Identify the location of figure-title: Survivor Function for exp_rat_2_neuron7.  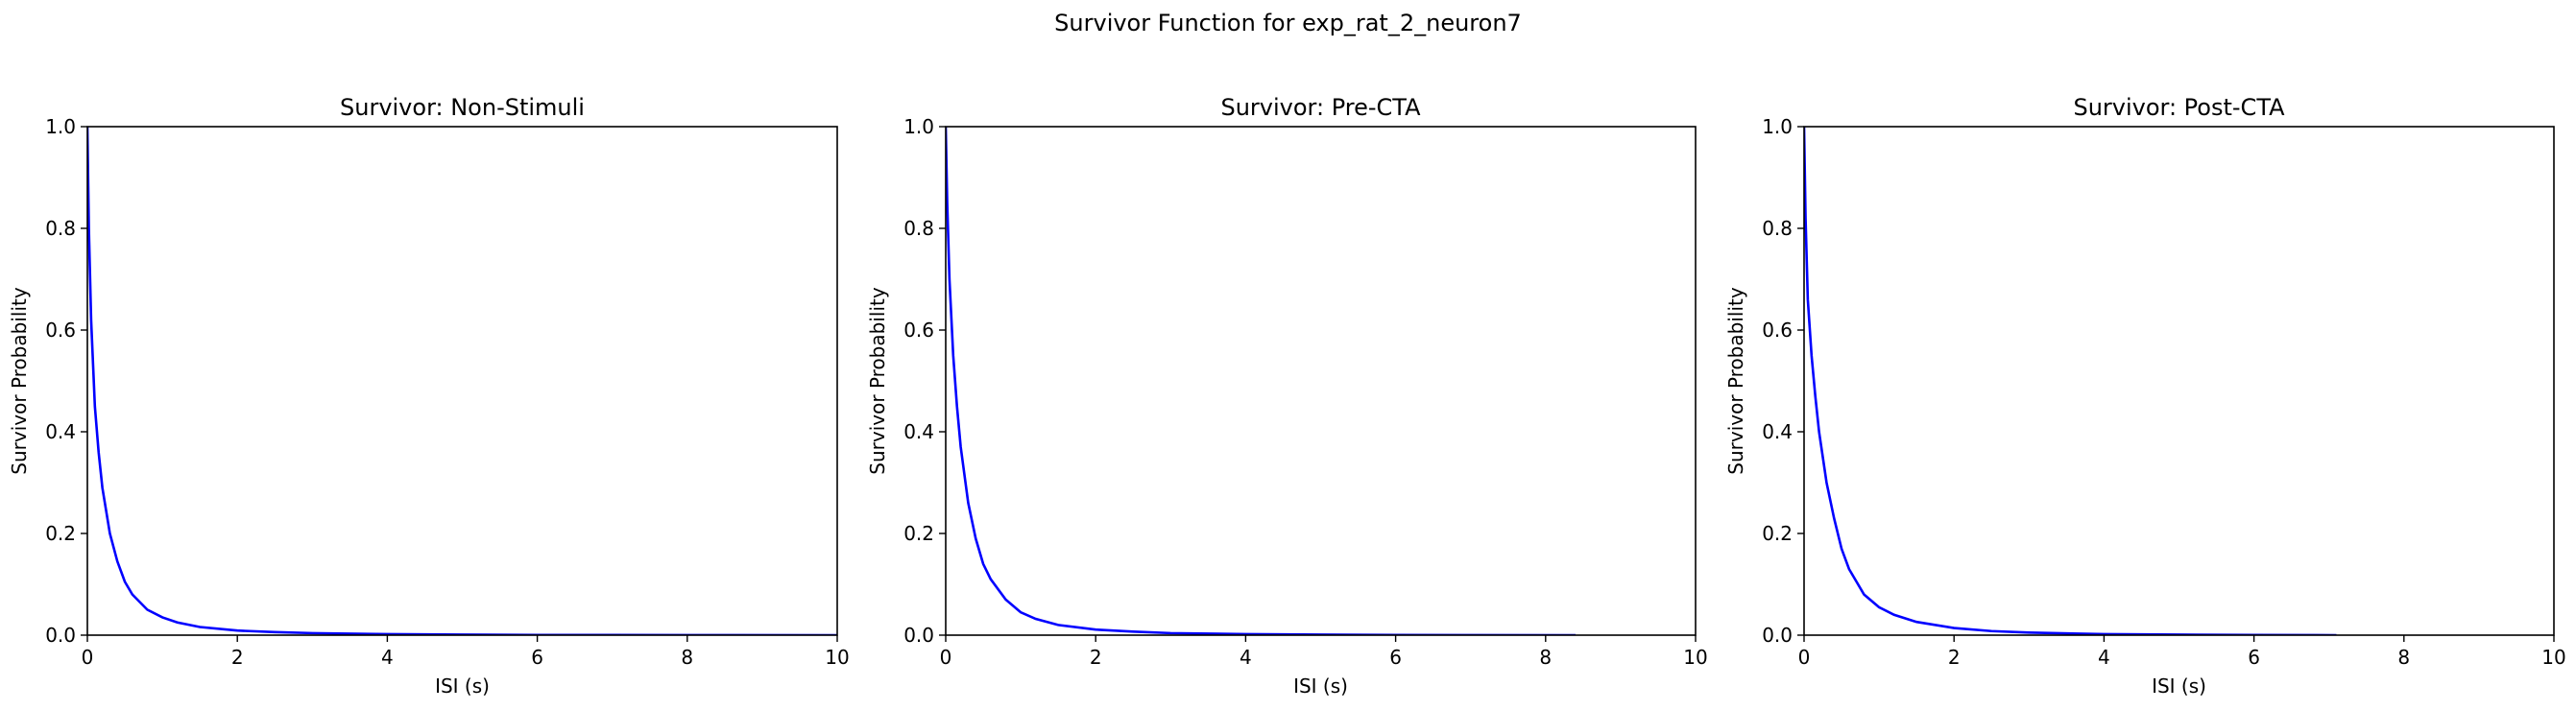
(1288, 23).